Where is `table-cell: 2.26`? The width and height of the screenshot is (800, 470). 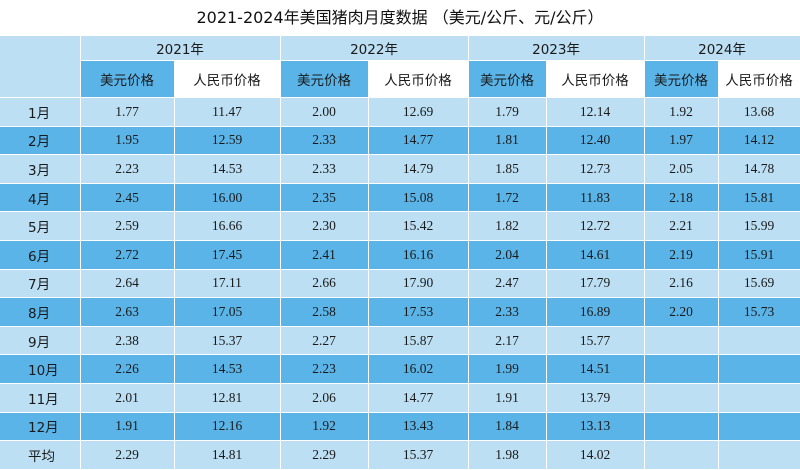 table-cell: 2.26 is located at coordinates (127, 369).